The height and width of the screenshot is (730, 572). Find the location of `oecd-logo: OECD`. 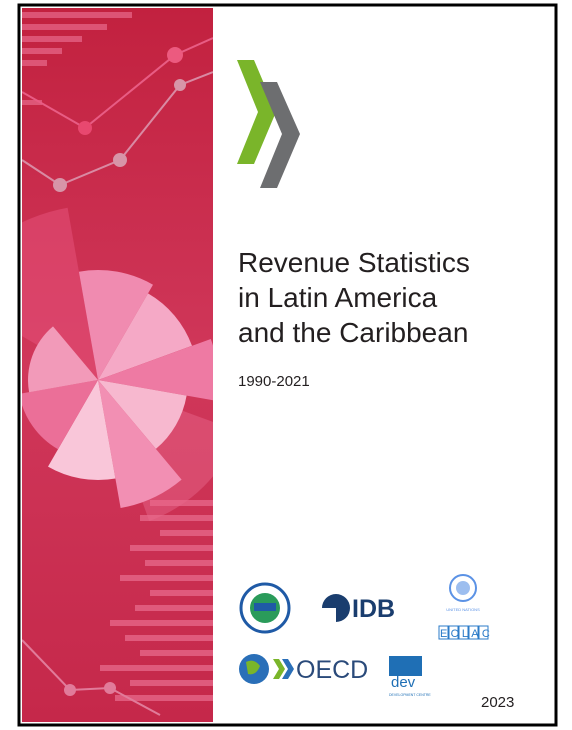

oecd-logo: OECD is located at coordinates (303, 669).